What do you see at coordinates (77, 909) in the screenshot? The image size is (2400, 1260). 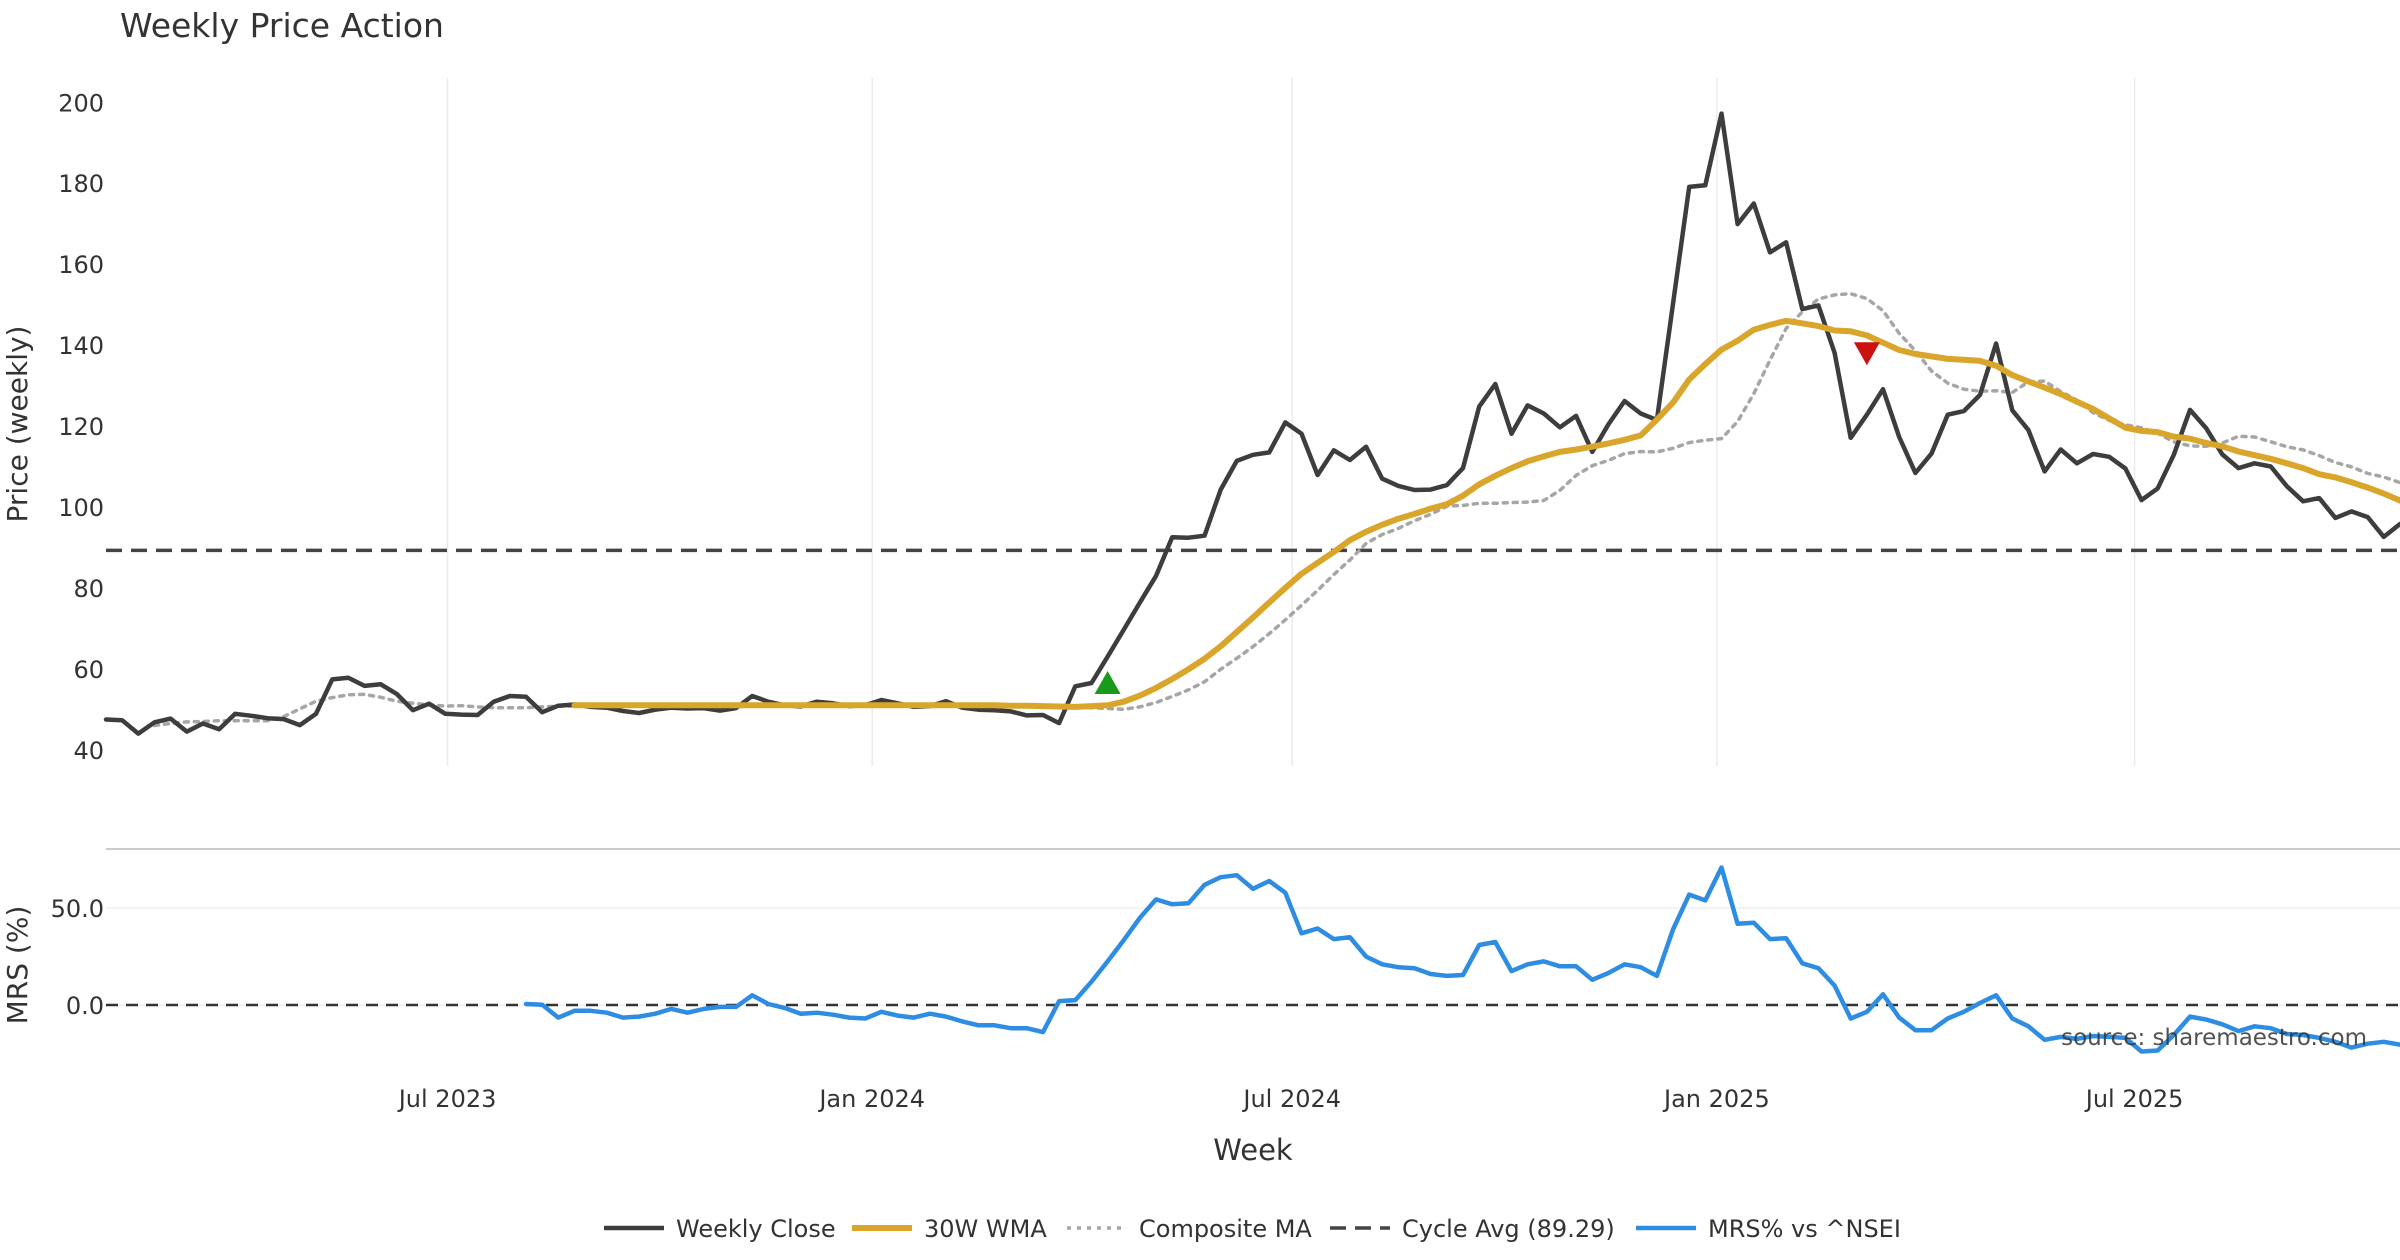 I see `mrs-y-tick-label: 50.0` at bounding box center [77, 909].